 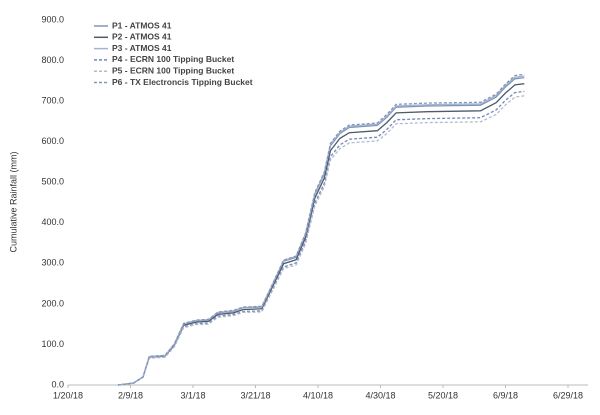 I want to click on y-tick-label: 800.0, so click(x=52, y=60).